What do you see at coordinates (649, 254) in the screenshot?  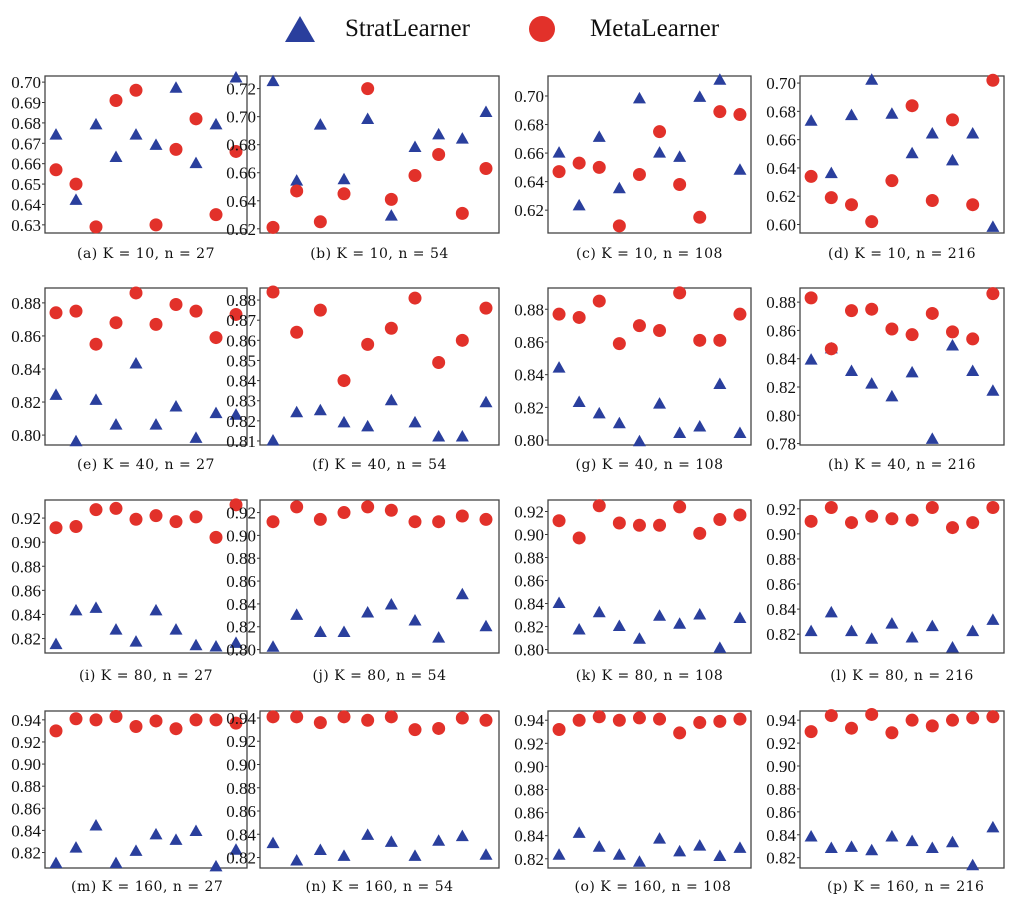 I see `subplot-caption: (c) K = 10, n = 108` at bounding box center [649, 254].